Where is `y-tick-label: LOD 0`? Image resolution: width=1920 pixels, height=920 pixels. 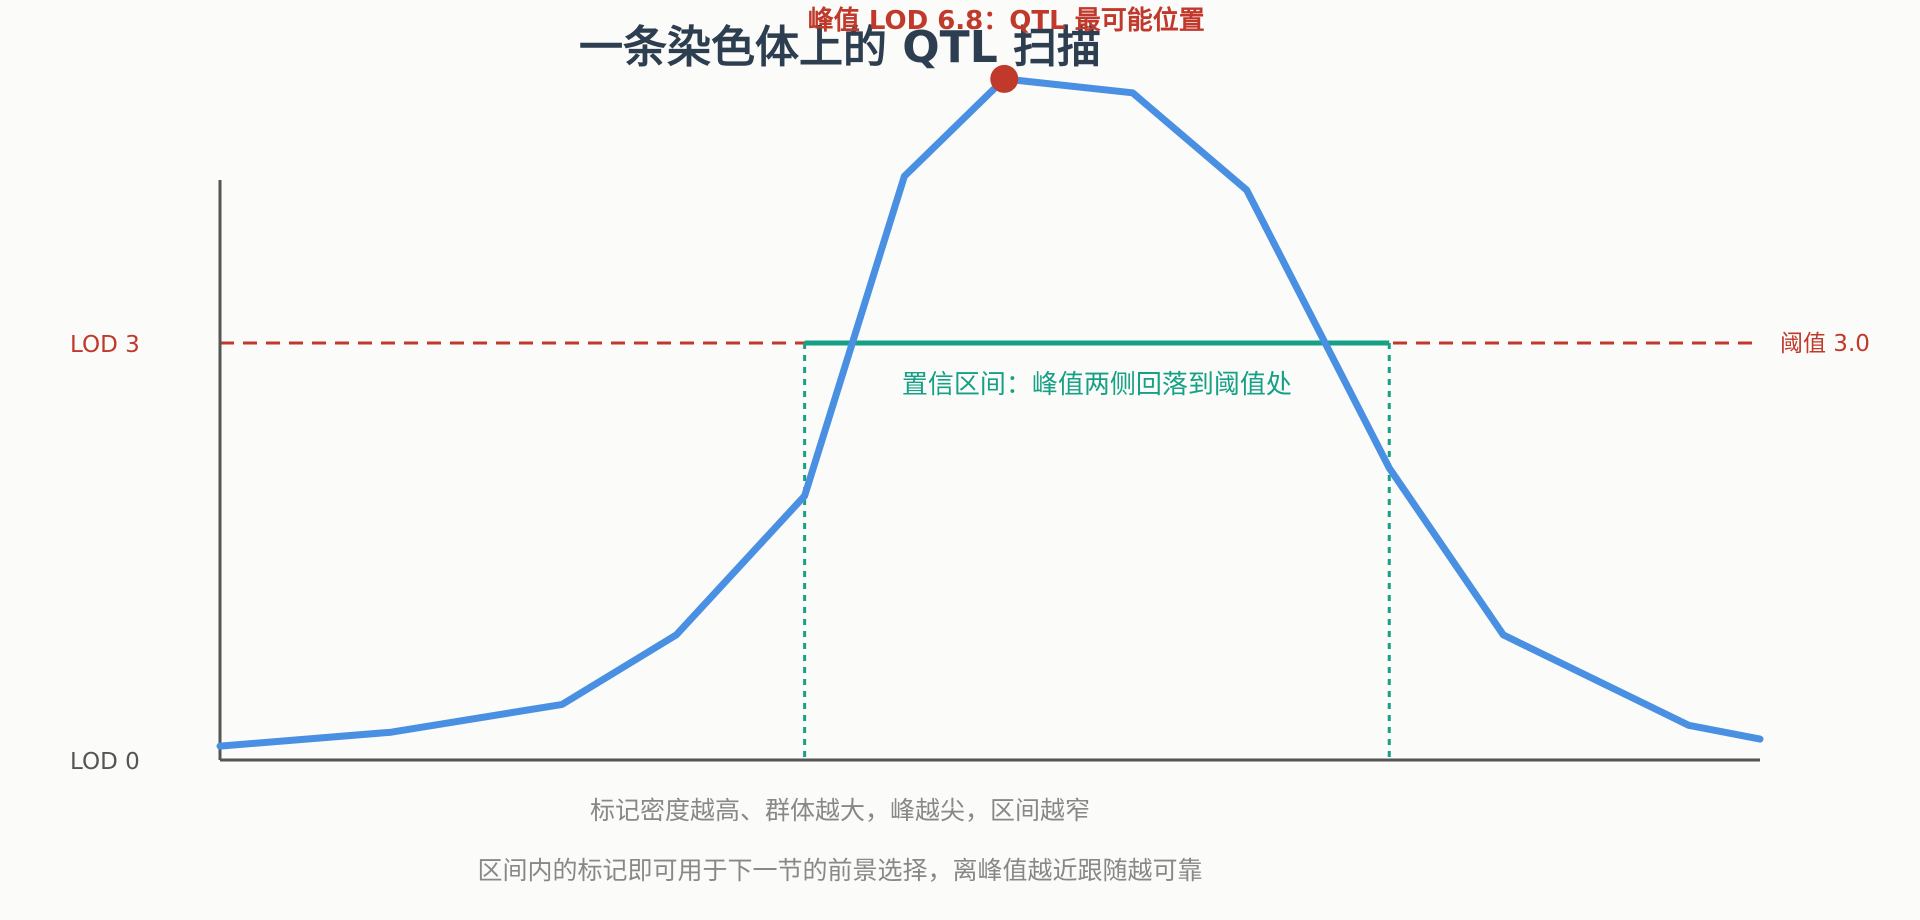 y-tick-label: LOD 0 is located at coordinates (105, 762).